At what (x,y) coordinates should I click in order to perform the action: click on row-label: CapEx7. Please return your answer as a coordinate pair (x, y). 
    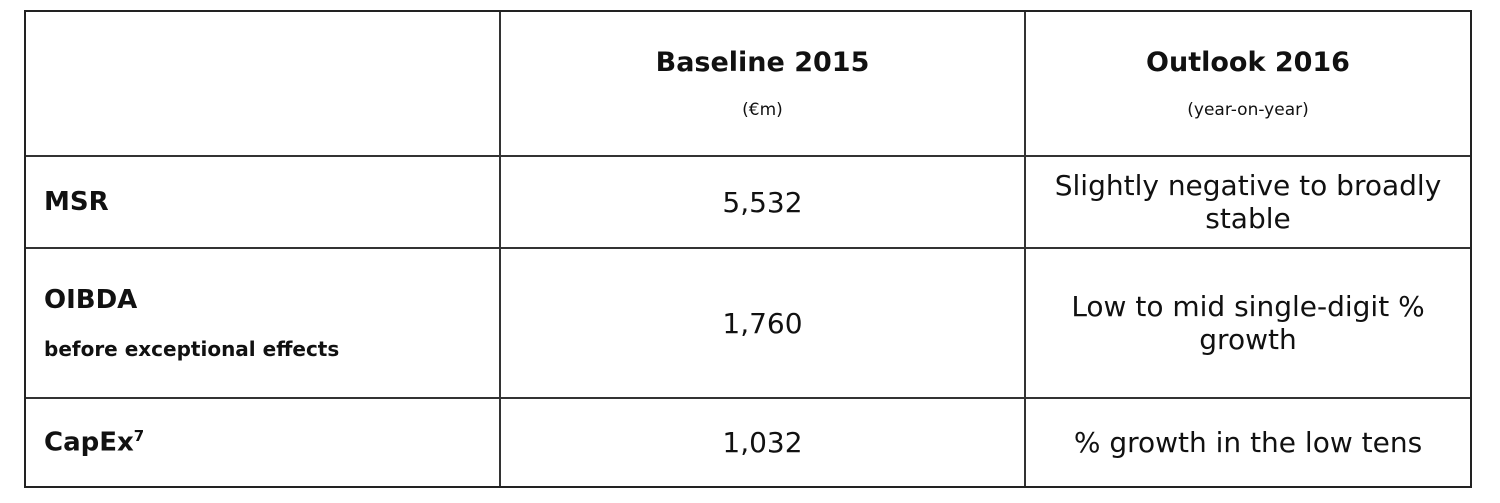
    Looking at the image, I should click on (94, 442).